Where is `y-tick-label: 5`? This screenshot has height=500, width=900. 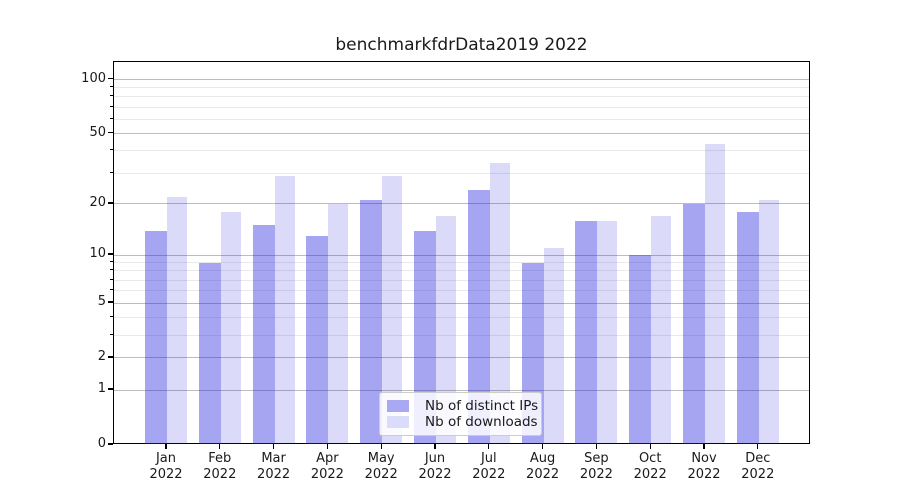 y-tick-label: 5 is located at coordinates (101, 302).